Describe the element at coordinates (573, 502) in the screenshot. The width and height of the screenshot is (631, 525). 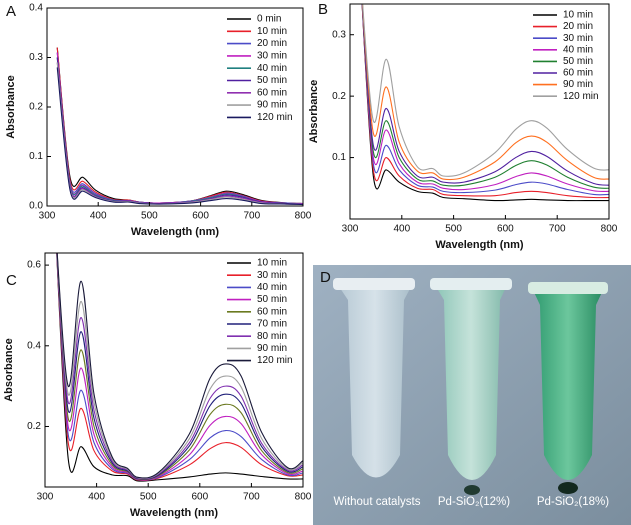
I see `caption: Pd-SiO₂(18%)` at that location.